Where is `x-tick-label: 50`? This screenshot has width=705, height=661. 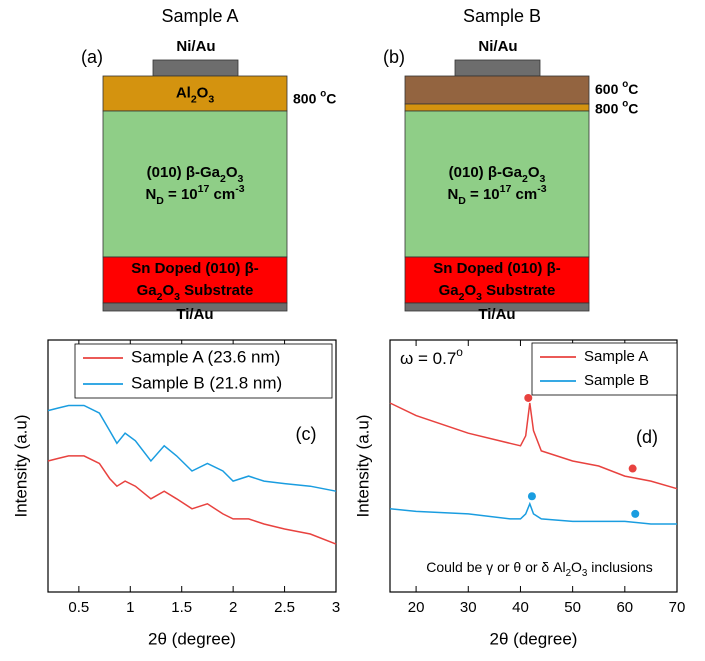
x-tick-label: 50 is located at coordinates (572, 607).